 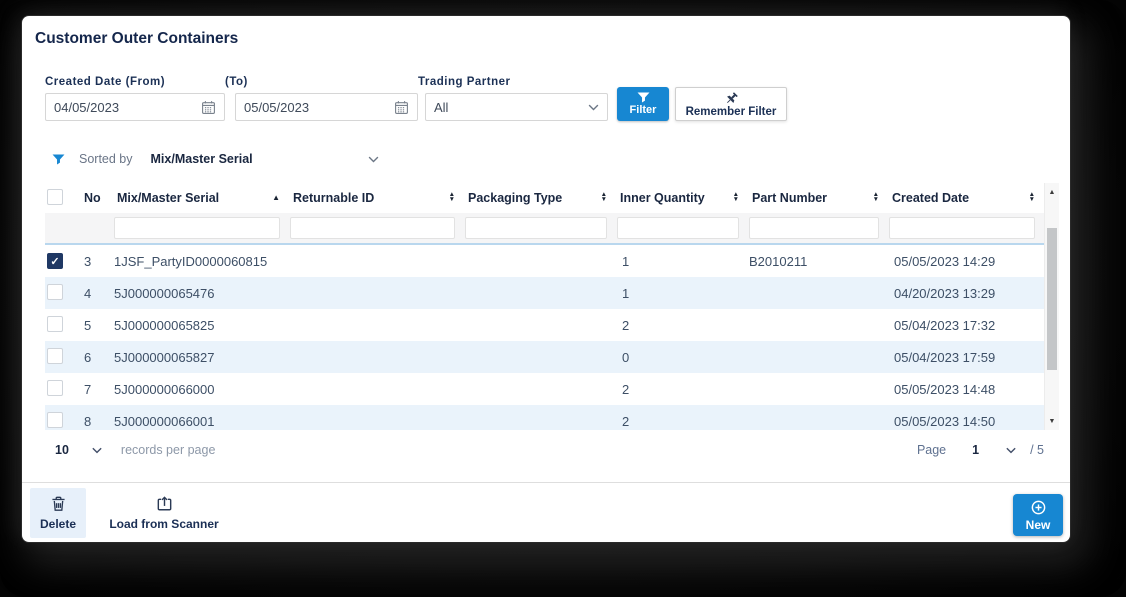 I want to click on cell-mix-master-serial: 5J000000065825, so click(x=164, y=325).